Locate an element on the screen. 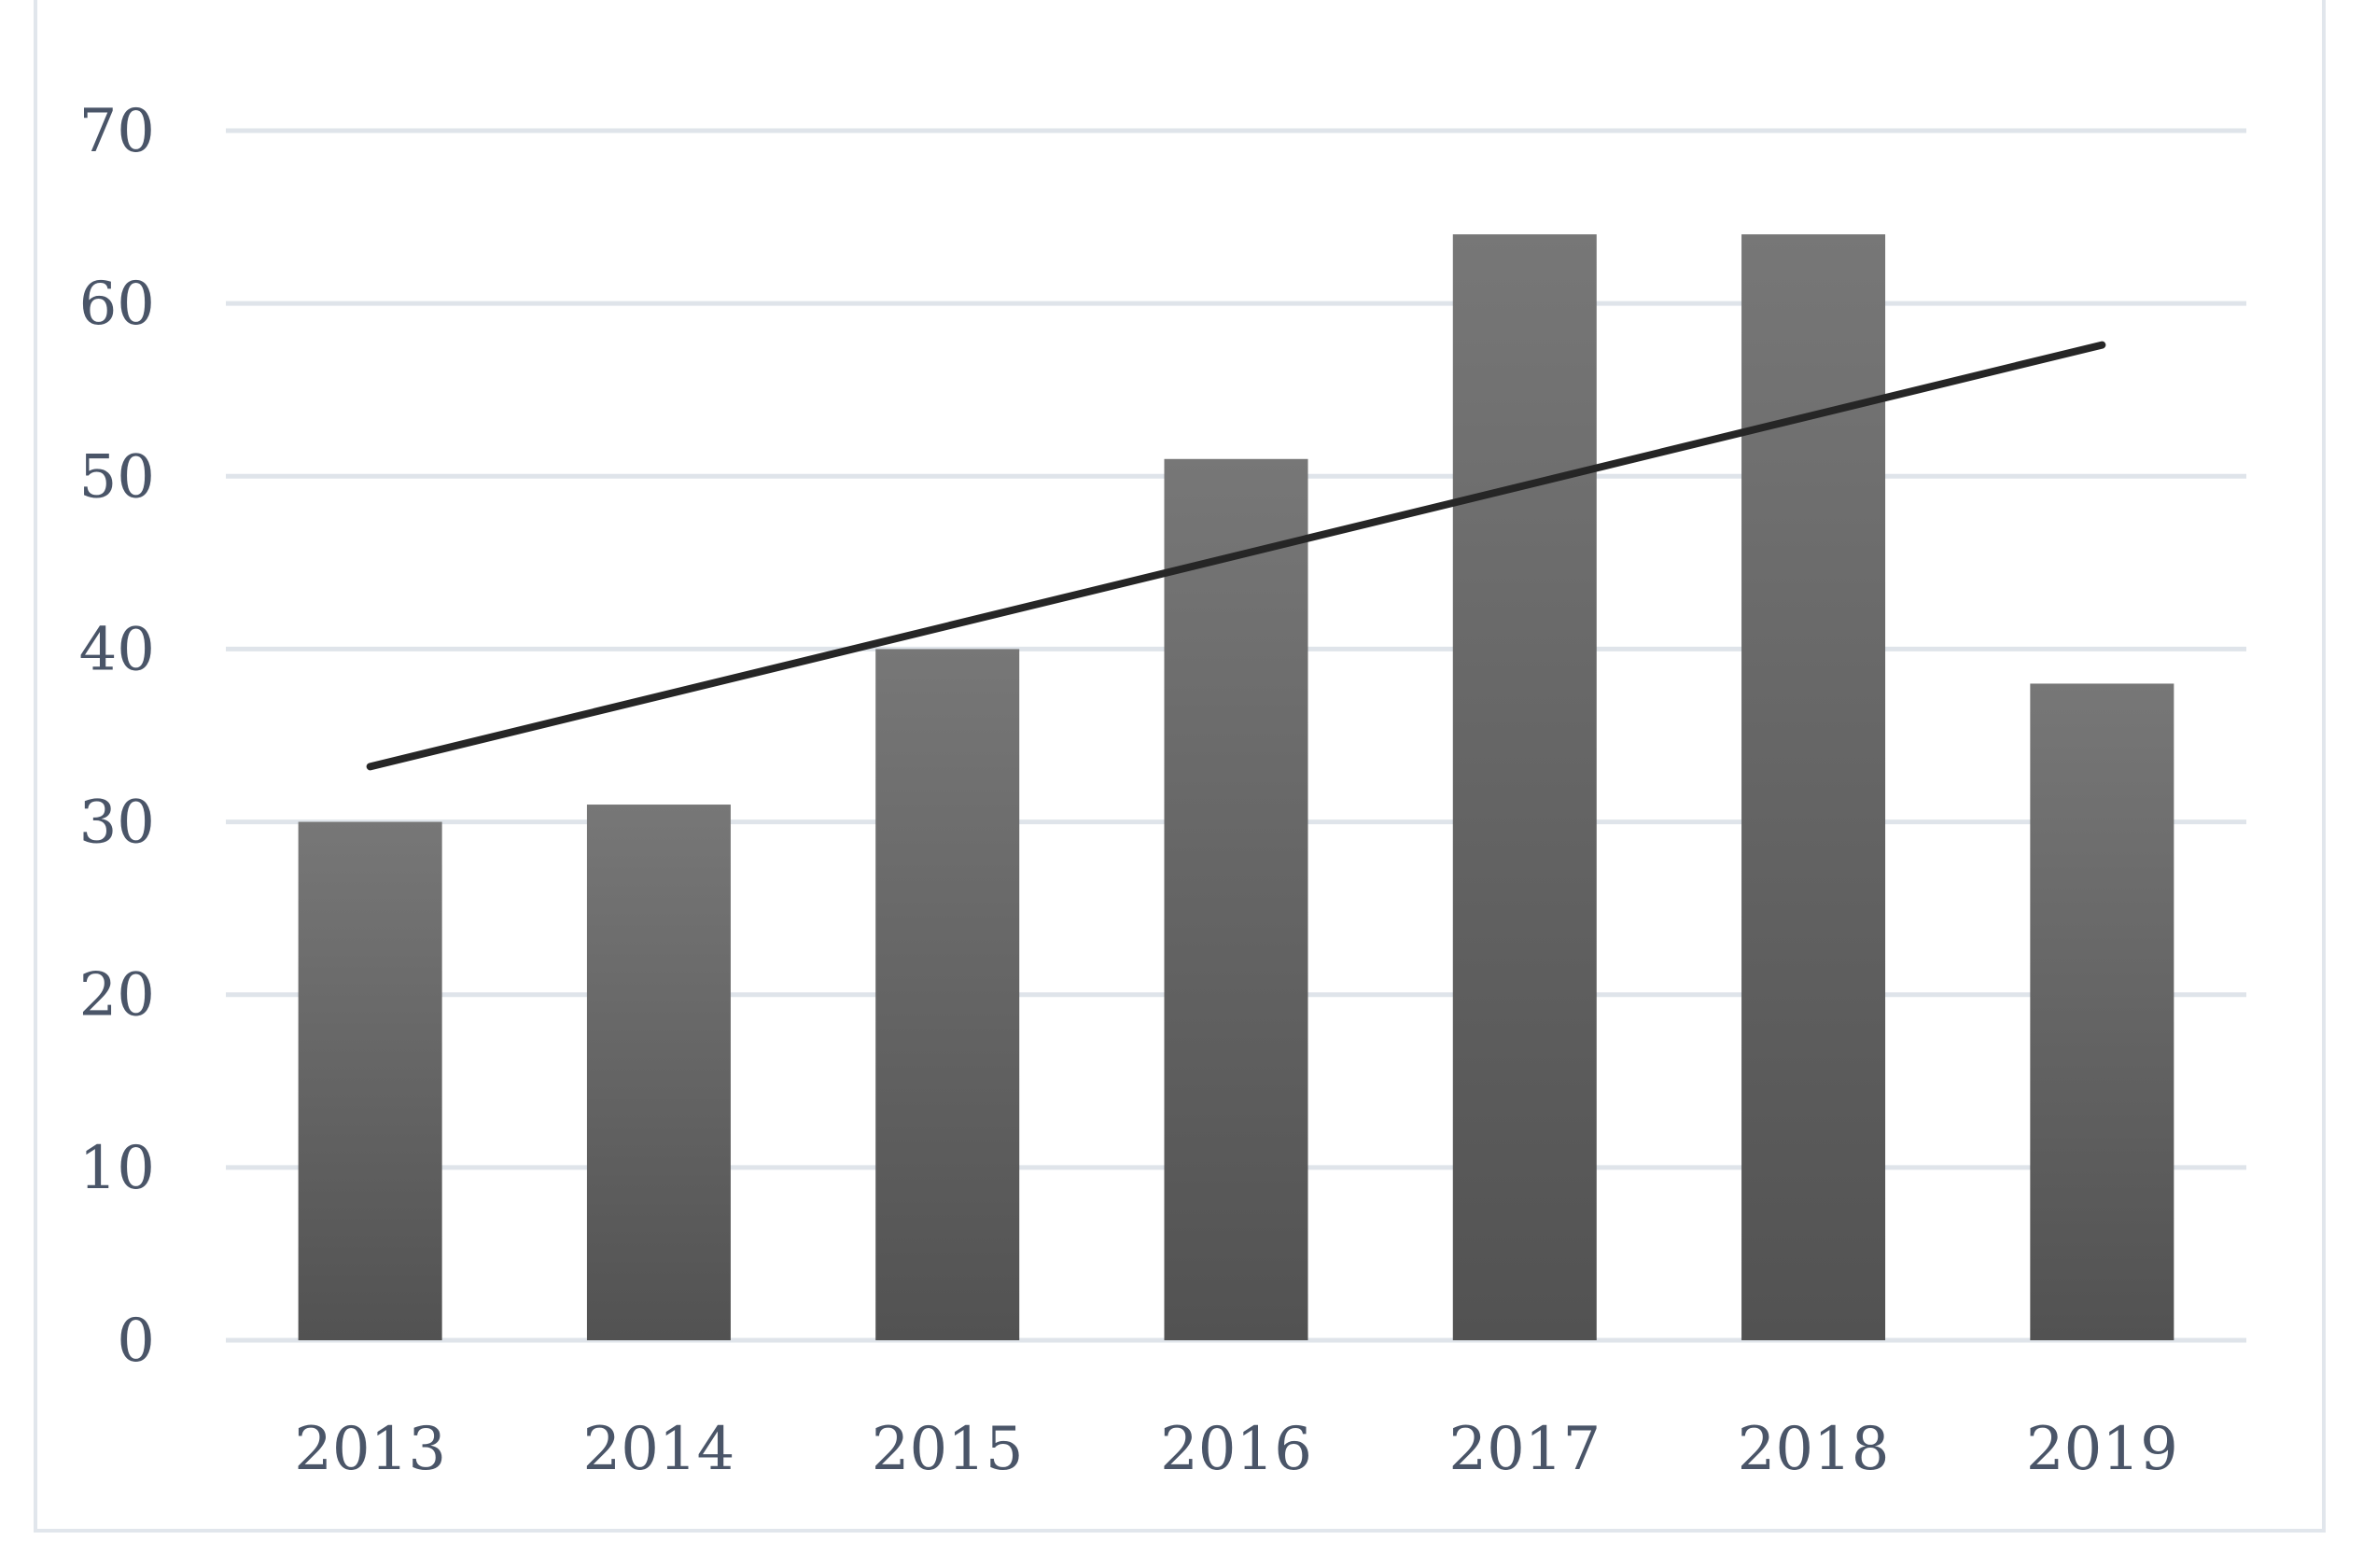 The width and height of the screenshot is (2363, 1568). bar-2015 is located at coordinates (947, 994).